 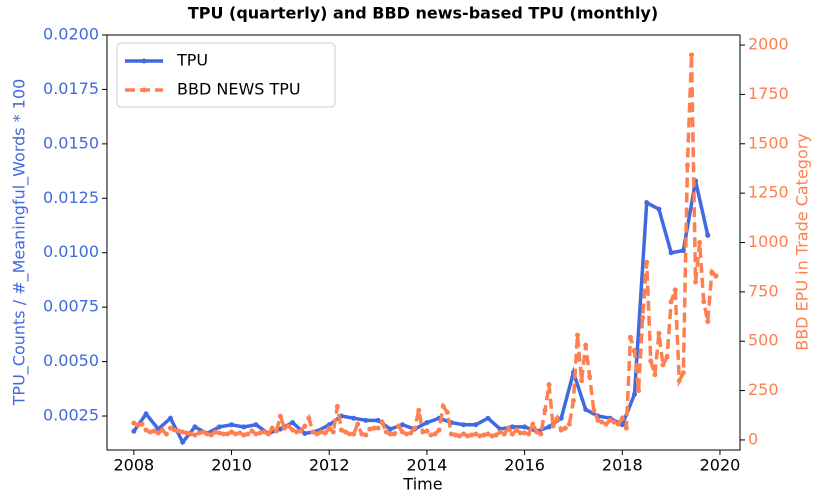 I want to click on y2-tick-label: 1750, so click(x=768, y=93).